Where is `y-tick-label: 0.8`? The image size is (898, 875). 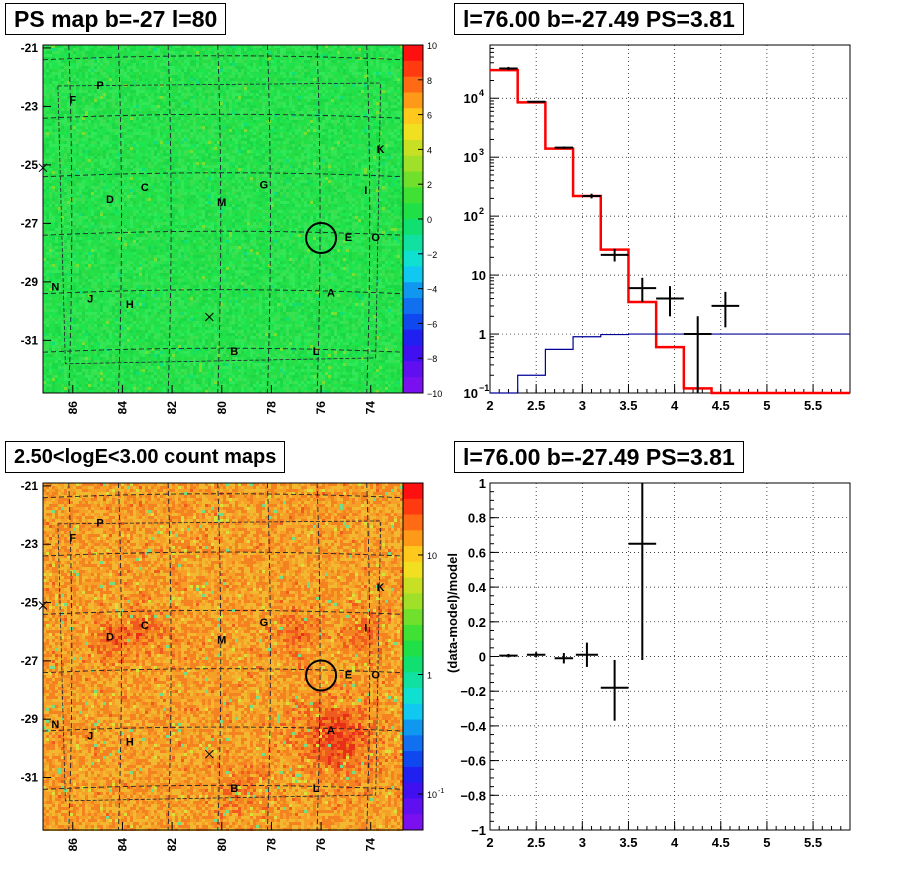
y-tick-label: 0.8 is located at coordinates (477, 518).